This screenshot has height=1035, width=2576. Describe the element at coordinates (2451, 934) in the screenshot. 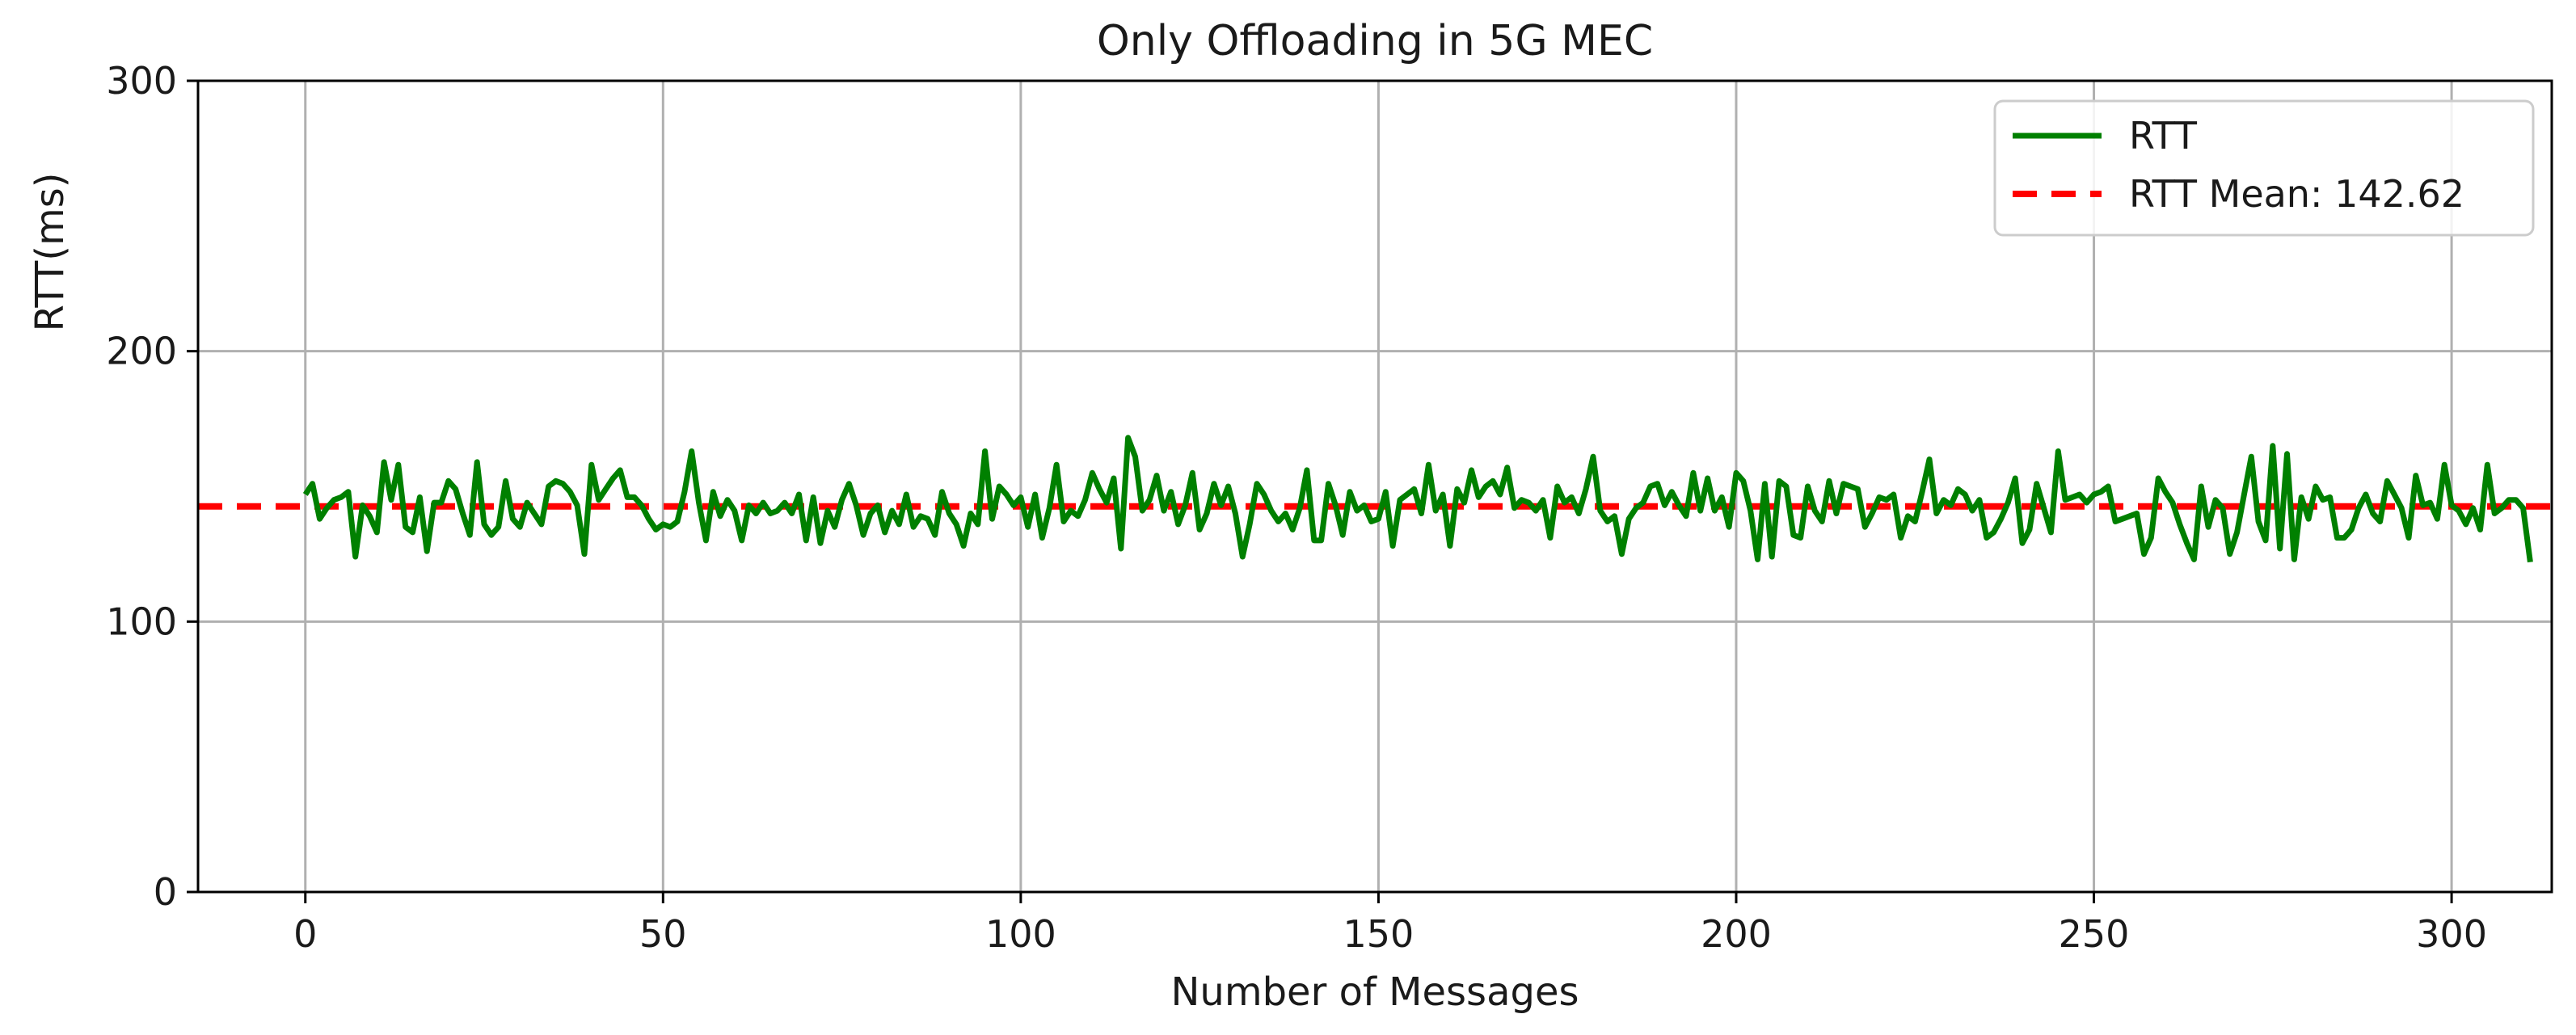

I see `x-tick-label: 300` at that location.